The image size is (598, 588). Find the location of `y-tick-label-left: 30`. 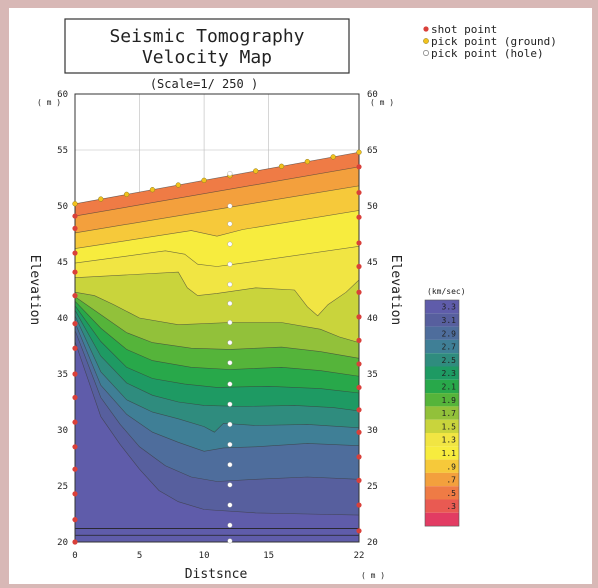

y-tick-label-left: 30 is located at coordinates (62, 431).